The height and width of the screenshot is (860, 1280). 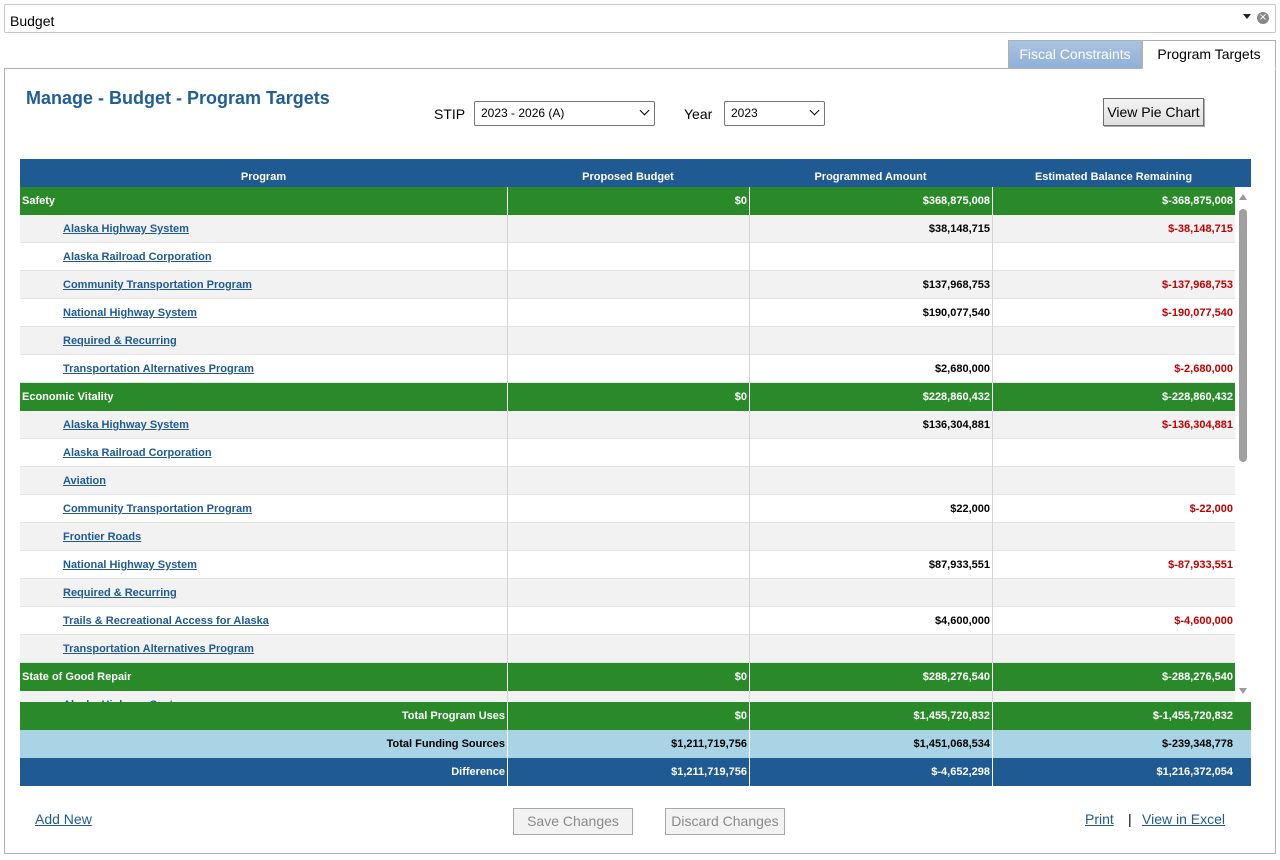 What do you see at coordinates (774, 113) in the screenshot?
I see `year-select: 2023` at bounding box center [774, 113].